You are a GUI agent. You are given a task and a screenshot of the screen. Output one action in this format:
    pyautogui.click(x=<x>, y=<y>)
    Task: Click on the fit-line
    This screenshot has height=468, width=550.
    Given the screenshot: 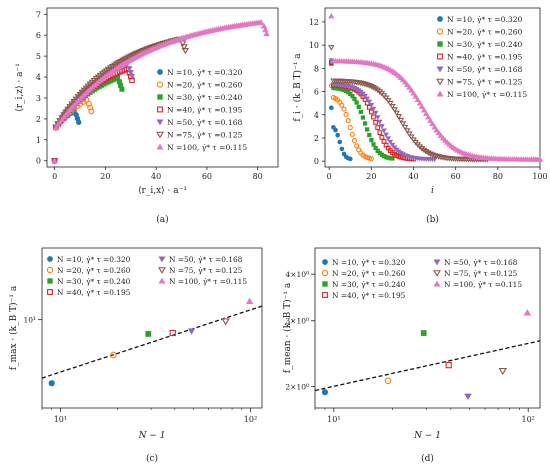 What is the action you would take?
    pyautogui.click(x=427, y=366)
    